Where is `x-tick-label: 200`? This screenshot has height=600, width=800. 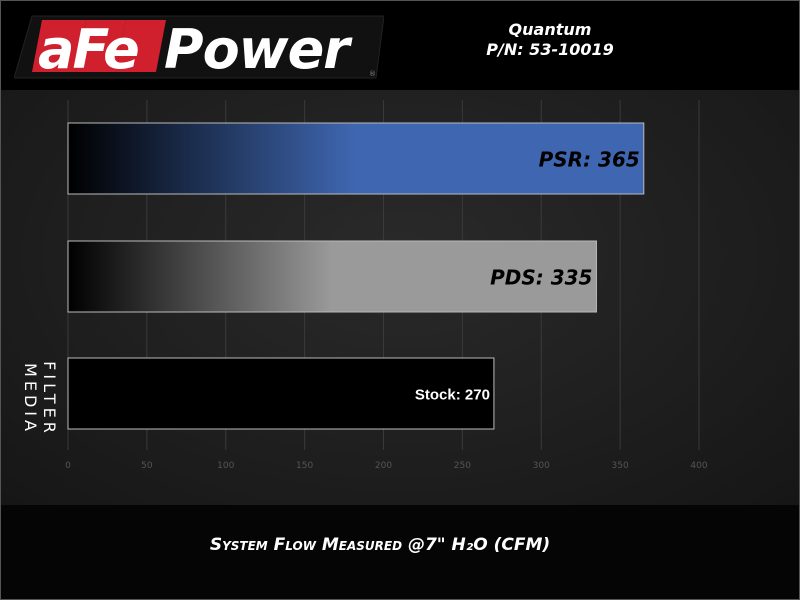 x-tick-label: 200 is located at coordinates (383, 466).